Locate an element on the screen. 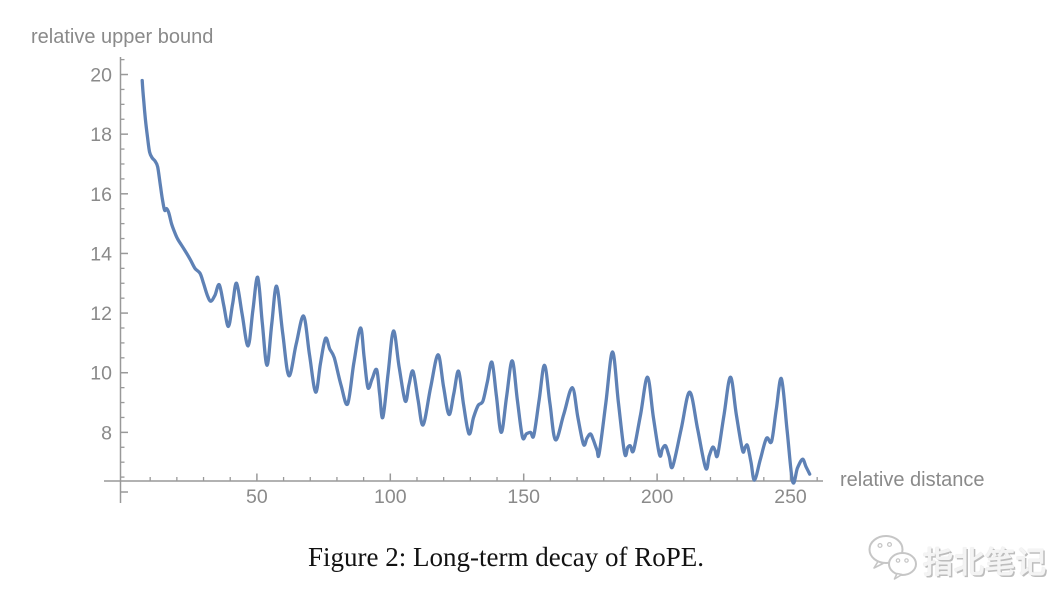  figure-caption: Figure 2: Long-term decay of RoPE. is located at coordinates (506, 557).